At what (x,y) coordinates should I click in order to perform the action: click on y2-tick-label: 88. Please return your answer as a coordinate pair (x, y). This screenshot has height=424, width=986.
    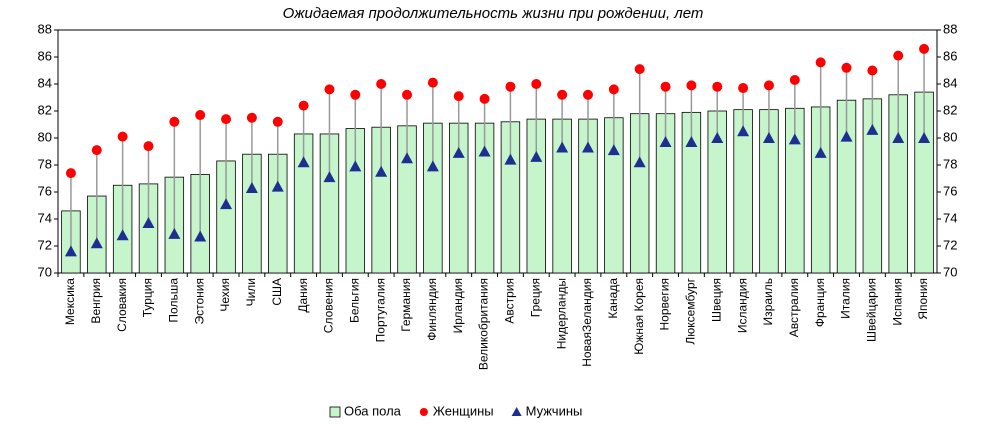
    Looking at the image, I should click on (950, 28).